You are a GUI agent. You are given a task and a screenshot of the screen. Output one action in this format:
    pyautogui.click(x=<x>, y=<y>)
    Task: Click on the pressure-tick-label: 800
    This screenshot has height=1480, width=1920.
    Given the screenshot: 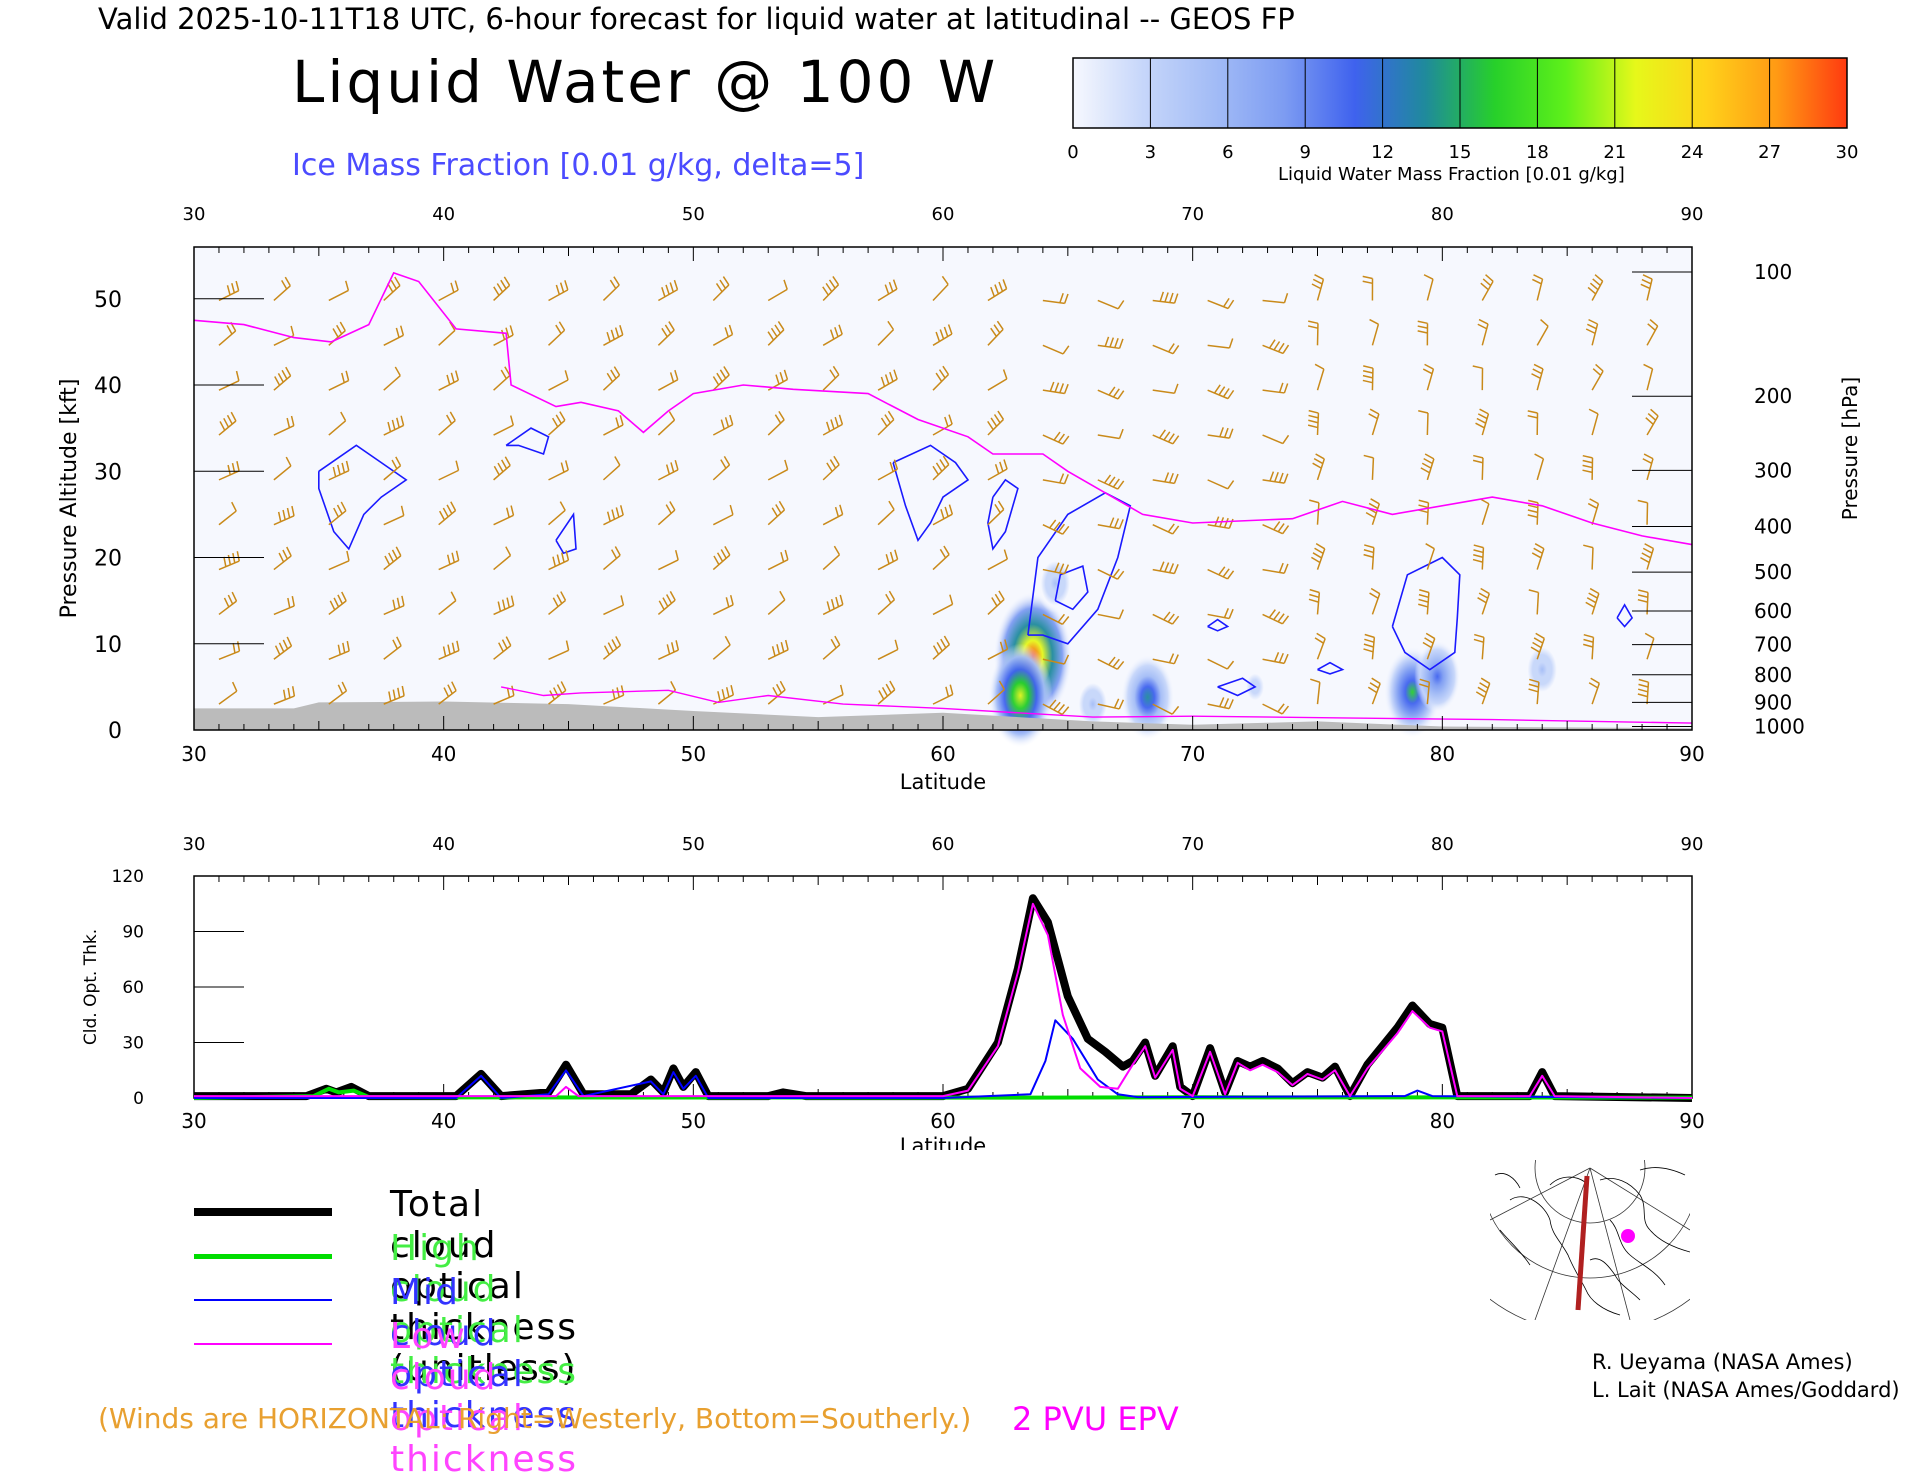 What is the action you would take?
    pyautogui.click(x=1773, y=675)
    